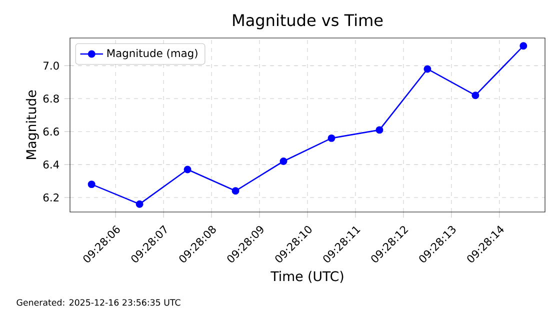 Image resolution: width=560 pixels, height=314 pixels. What do you see at coordinates (307, 276) in the screenshot?
I see `x-axis-title: Time (UTC)` at bounding box center [307, 276].